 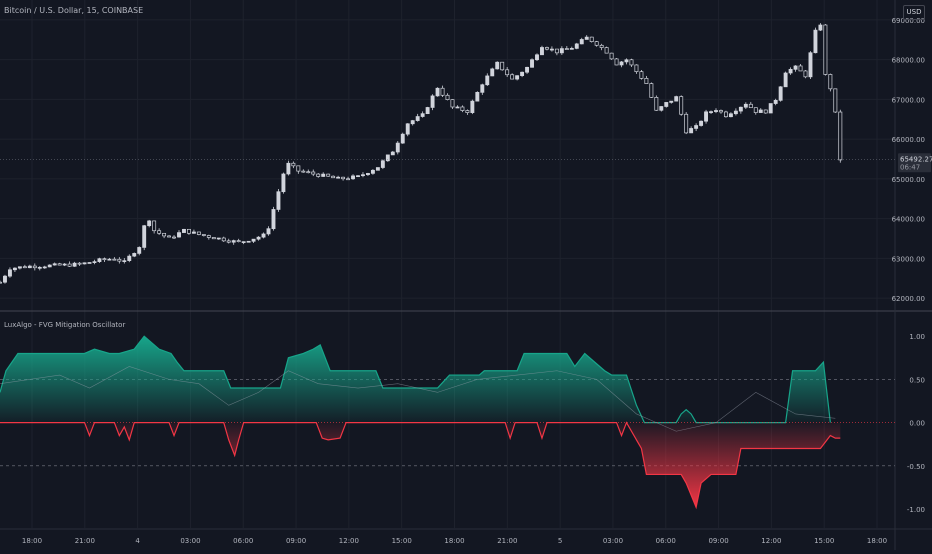 What do you see at coordinates (916, 510) in the screenshot?
I see `osc-tick-label: -1.00` at bounding box center [916, 510].